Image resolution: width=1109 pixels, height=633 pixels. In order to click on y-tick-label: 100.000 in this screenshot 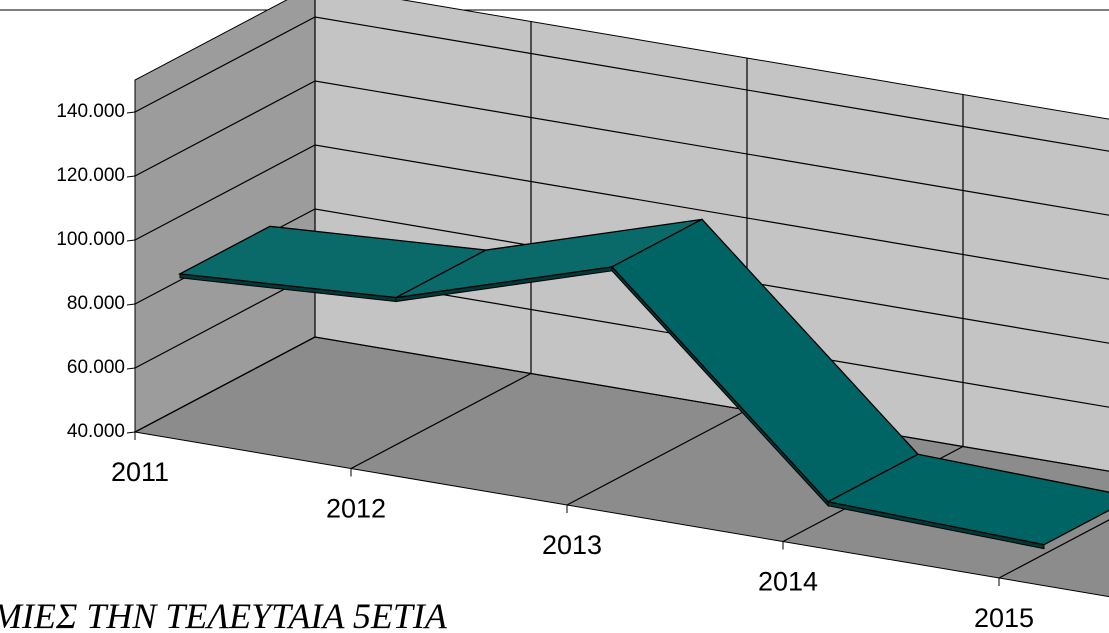, I will do `click(90, 239)`.